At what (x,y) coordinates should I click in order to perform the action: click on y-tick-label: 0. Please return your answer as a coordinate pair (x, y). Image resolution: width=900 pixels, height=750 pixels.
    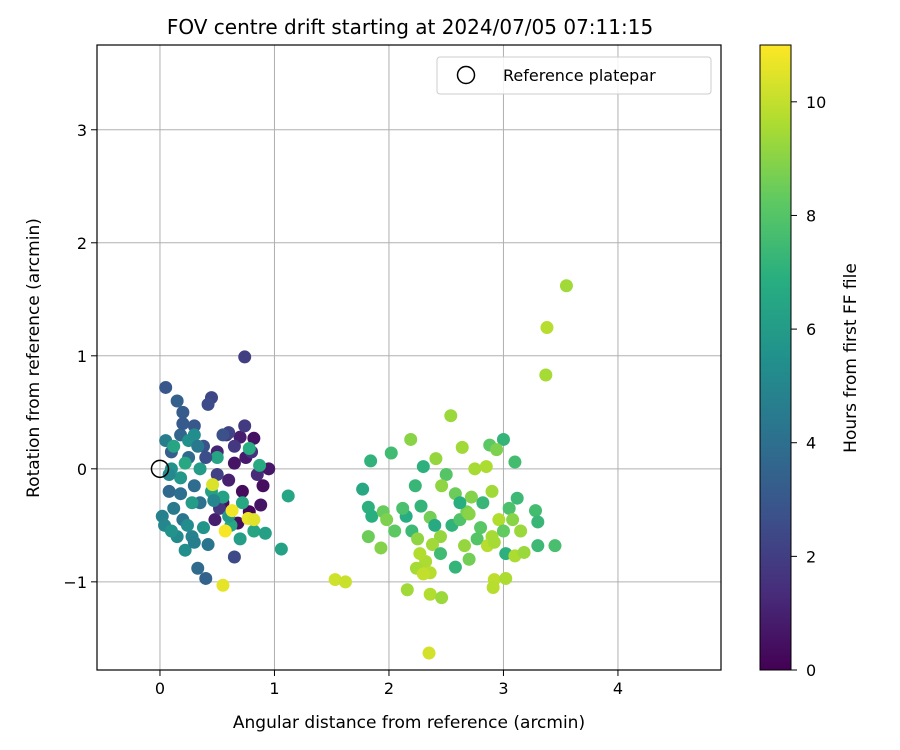
    Looking at the image, I should click on (82, 469).